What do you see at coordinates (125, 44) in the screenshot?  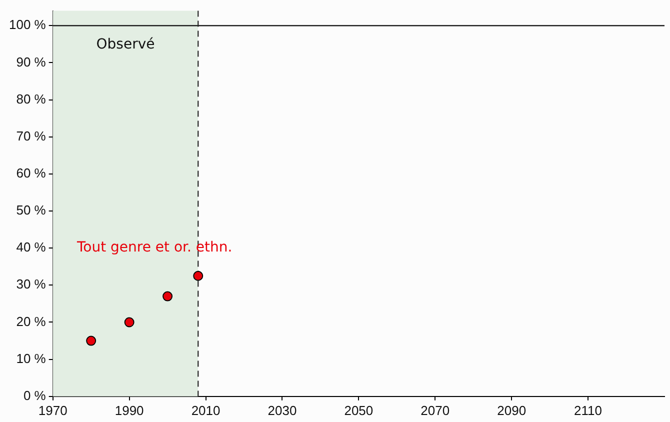 I see `band-label: Observé` at bounding box center [125, 44].